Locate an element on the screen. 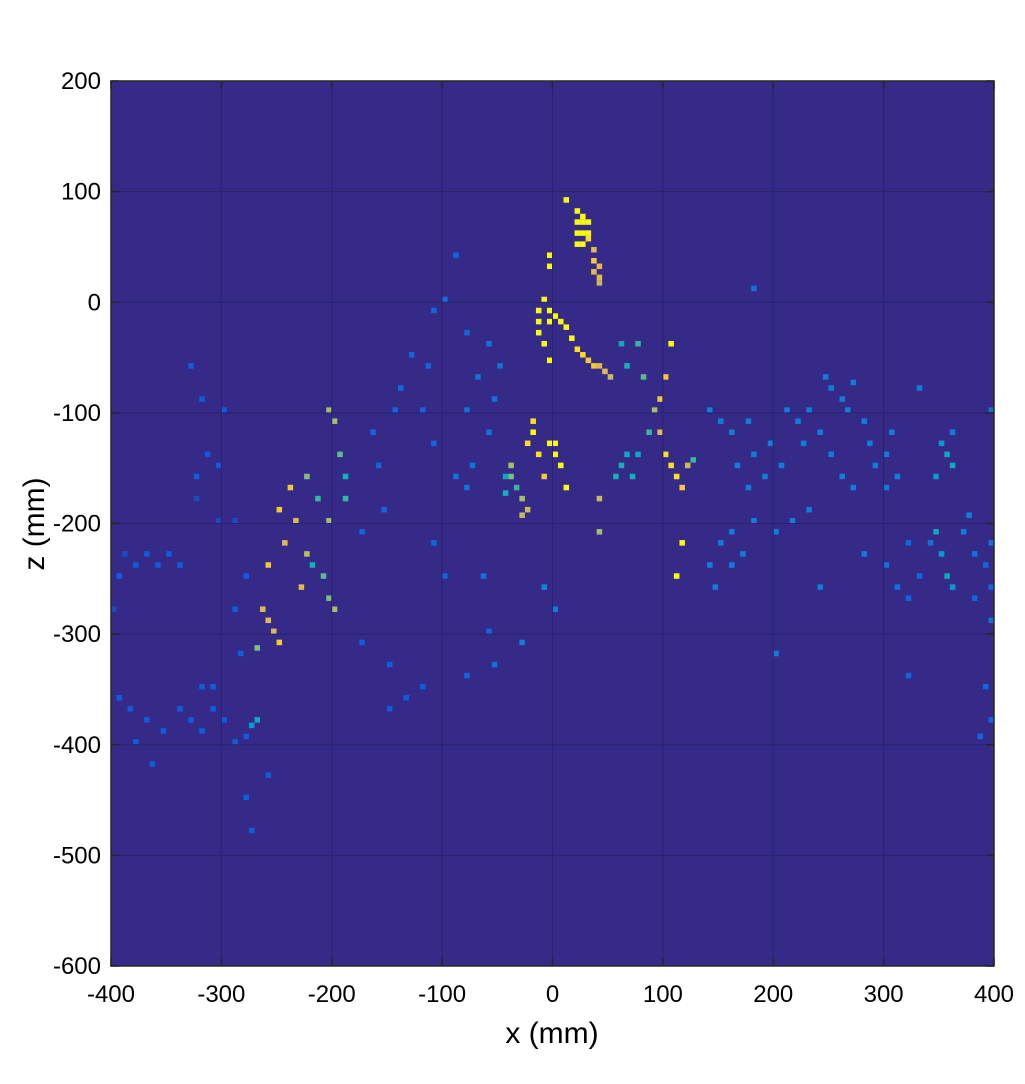  x-tick-label: 400 is located at coordinates (994, 994).